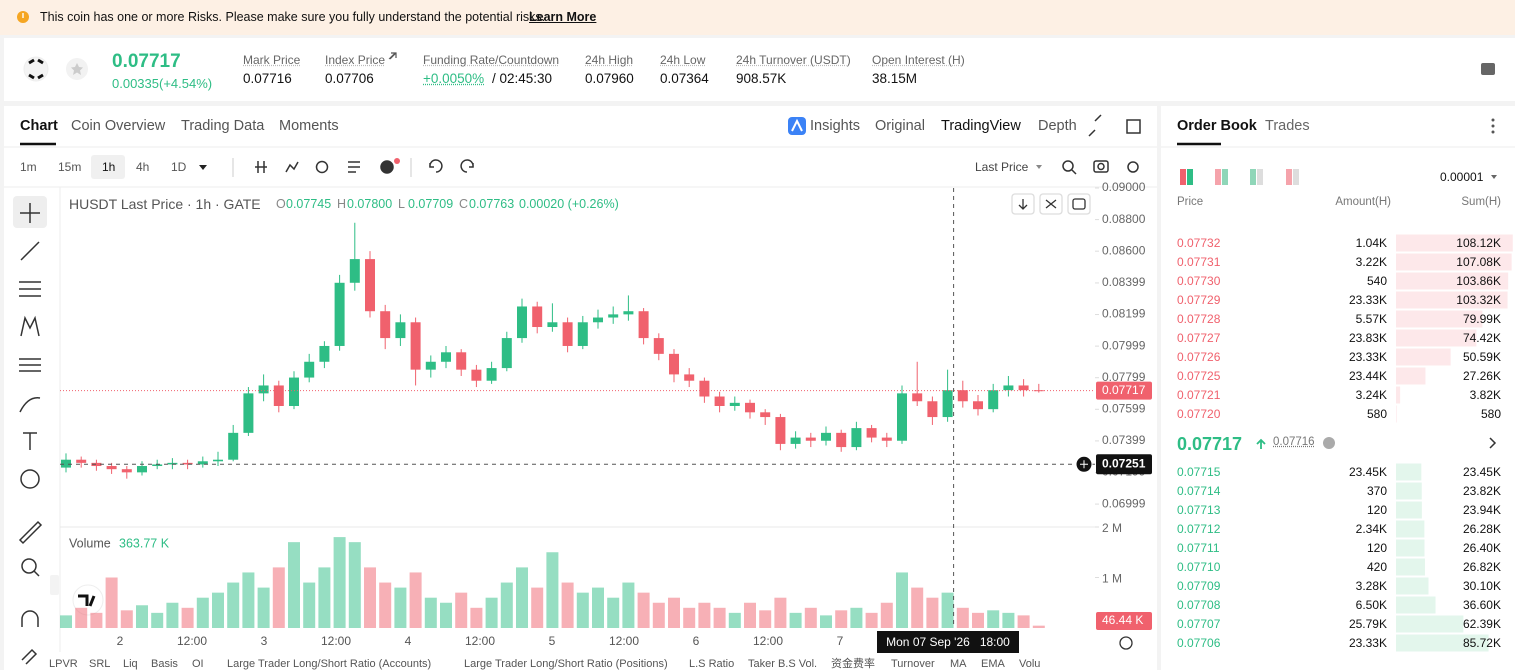 The width and height of the screenshot is (1515, 670). I want to click on indicator-tab: LPVR, so click(63, 664).